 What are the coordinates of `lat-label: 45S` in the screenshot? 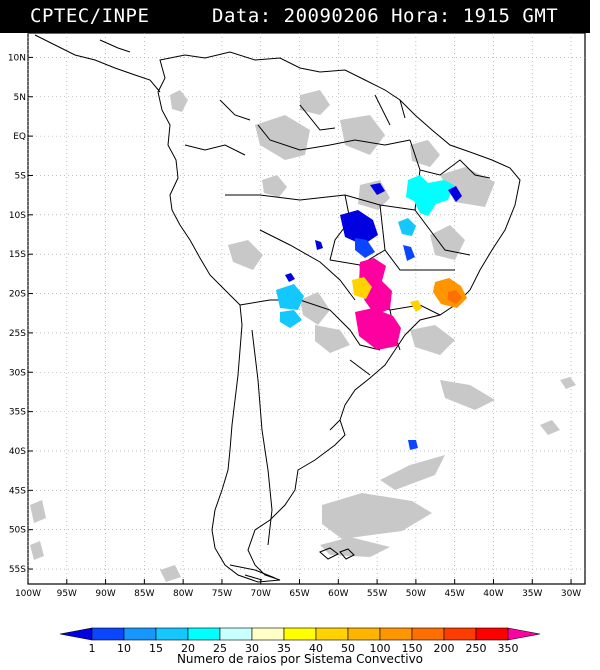 It's located at (17, 491).